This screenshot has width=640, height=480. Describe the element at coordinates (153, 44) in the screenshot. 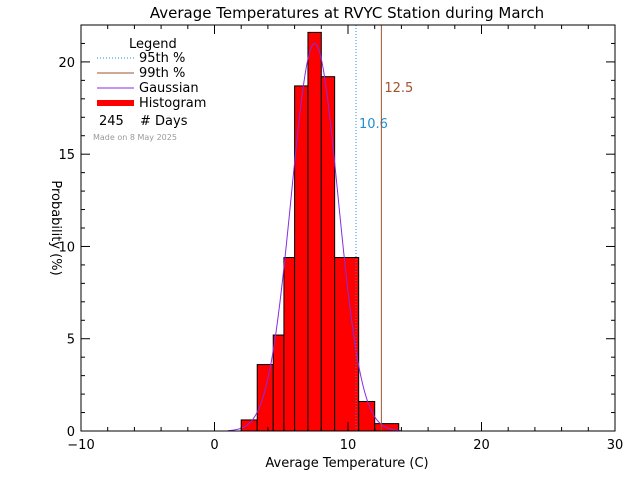

I see `legend-title: Legend` at that location.